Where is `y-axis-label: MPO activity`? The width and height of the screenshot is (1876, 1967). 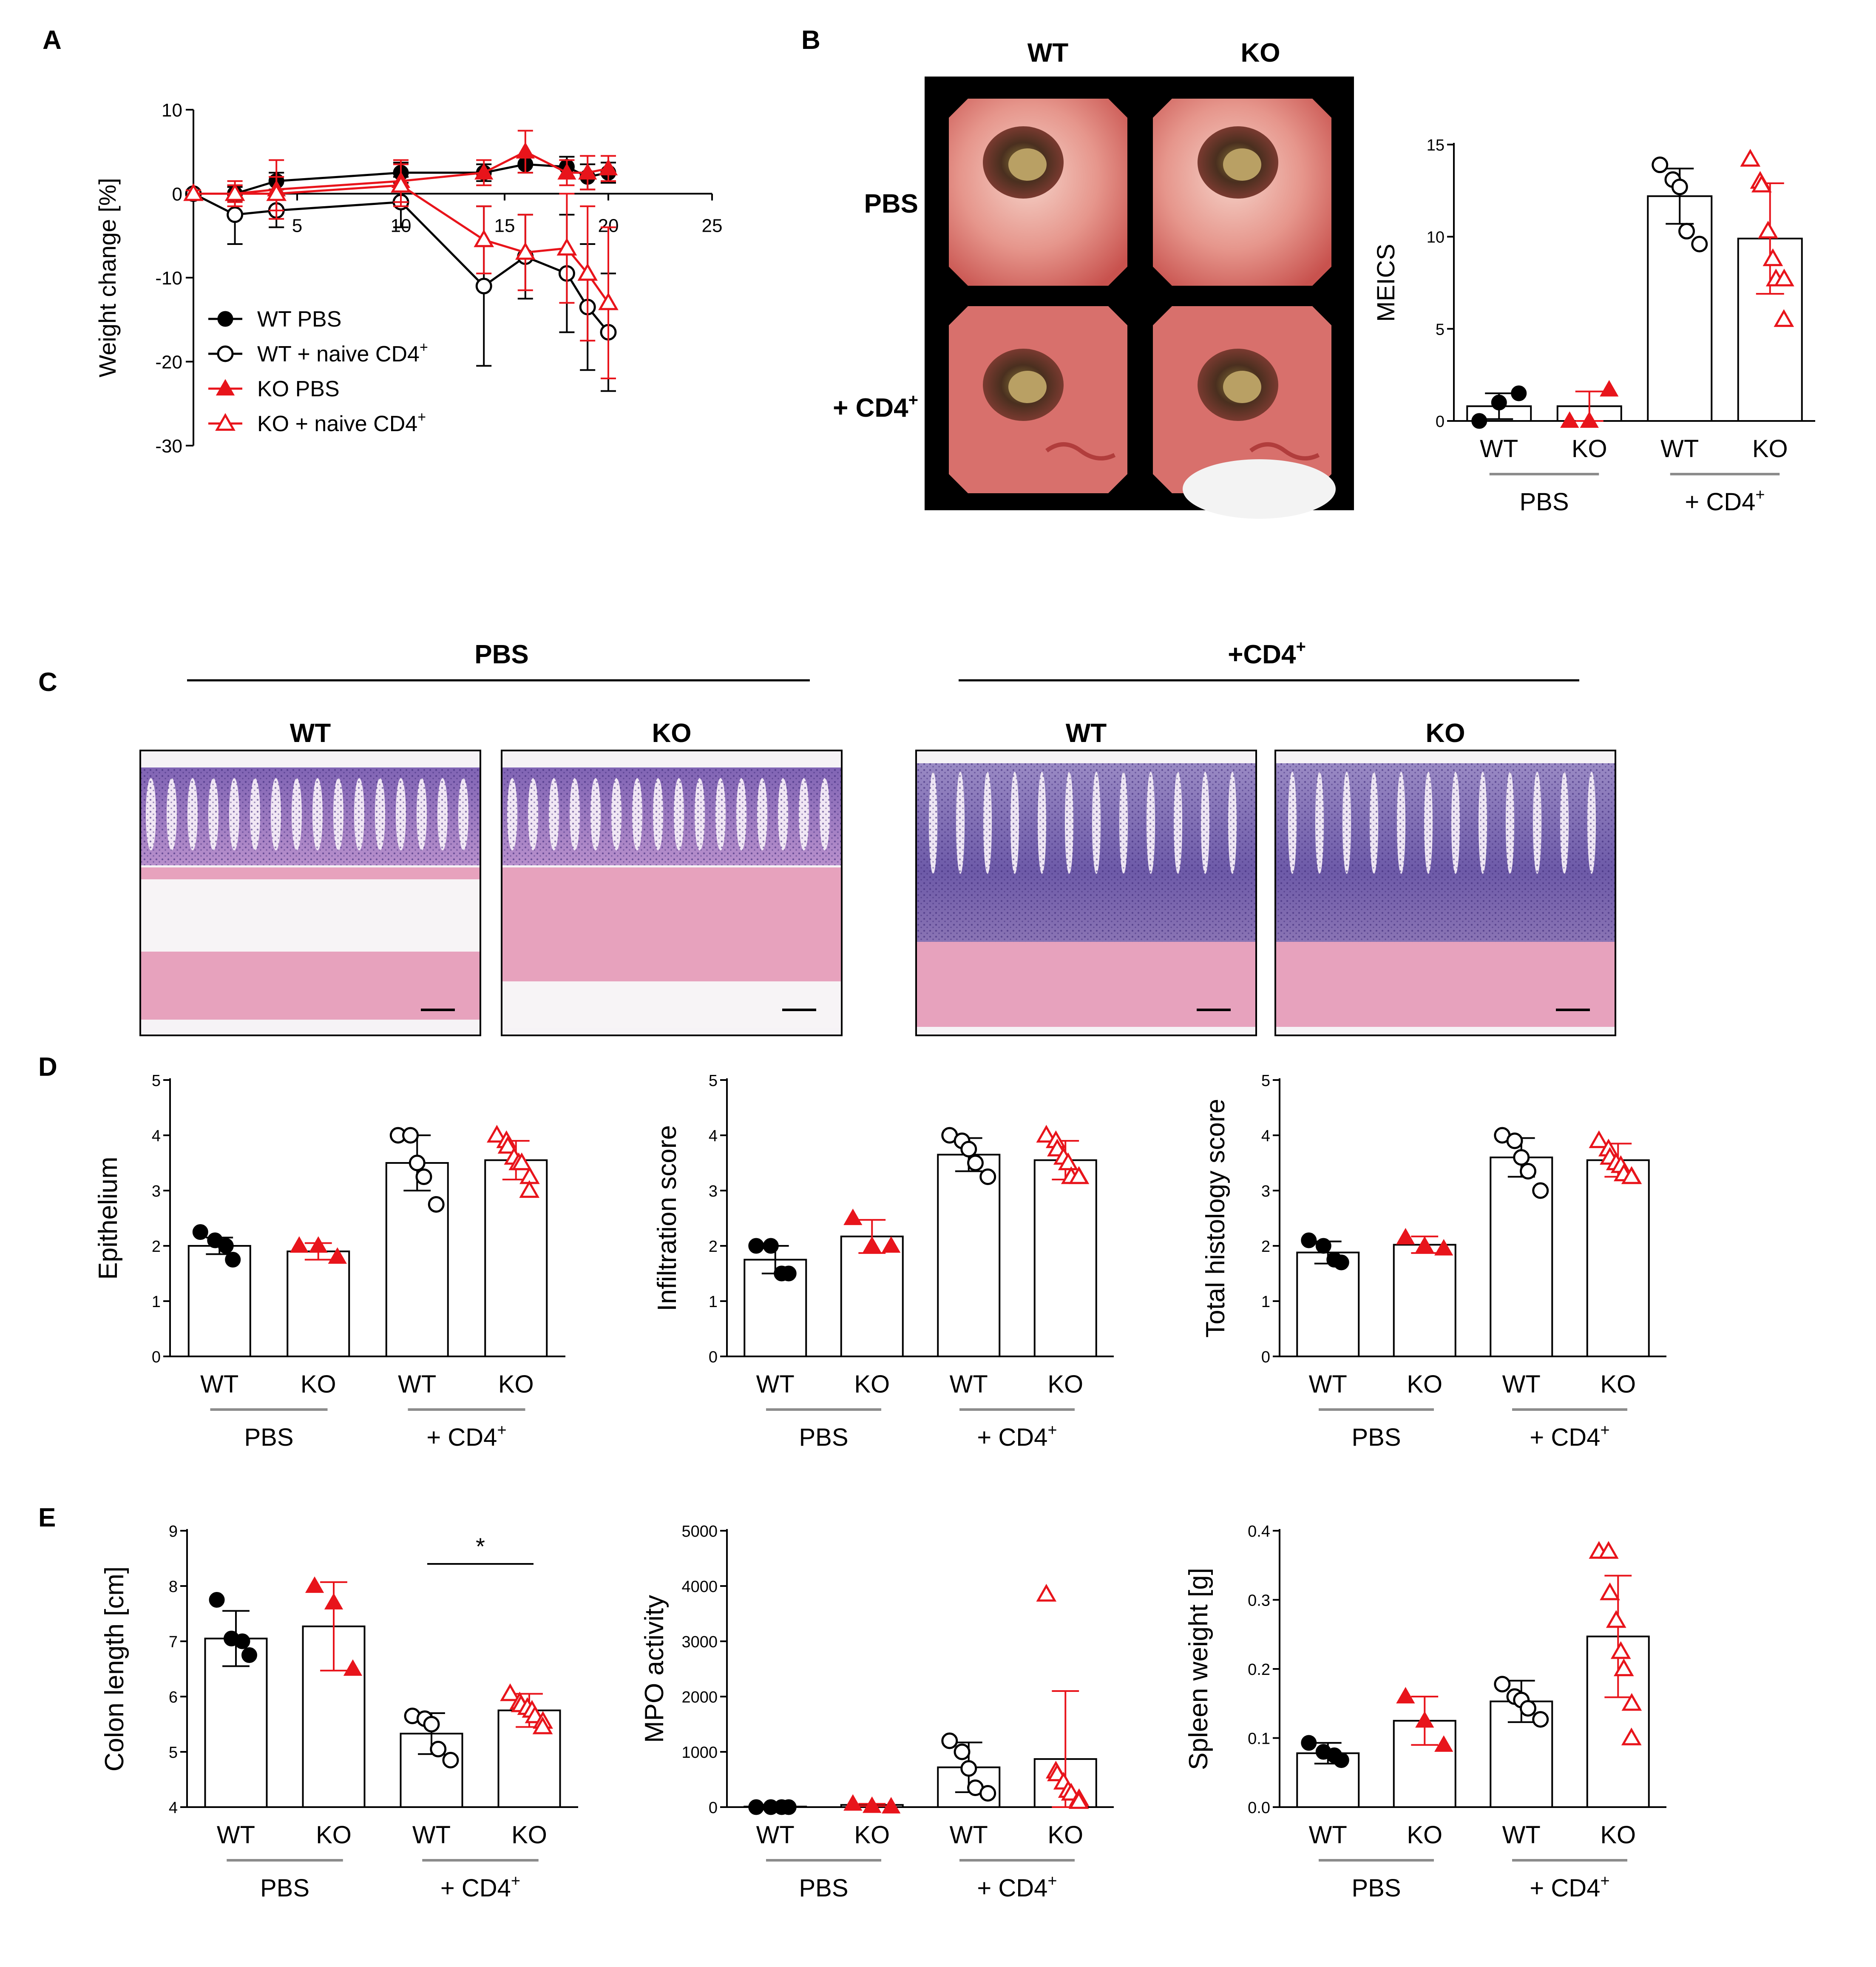
y-axis-label: MPO activity is located at coordinates (654, 1669).